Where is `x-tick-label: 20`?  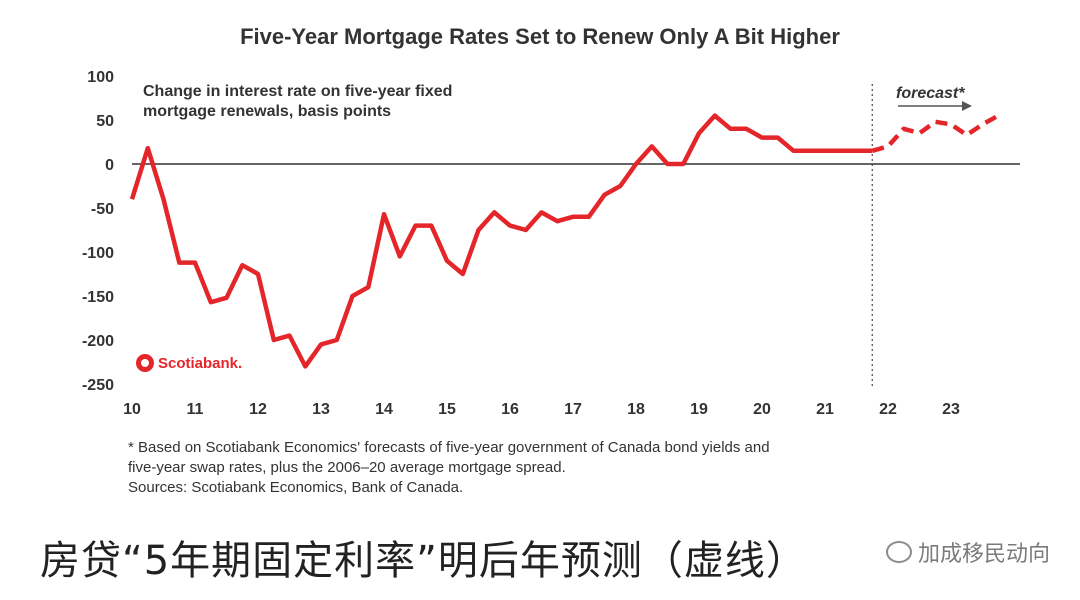 x-tick-label: 20 is located at coordinates (762, 409).